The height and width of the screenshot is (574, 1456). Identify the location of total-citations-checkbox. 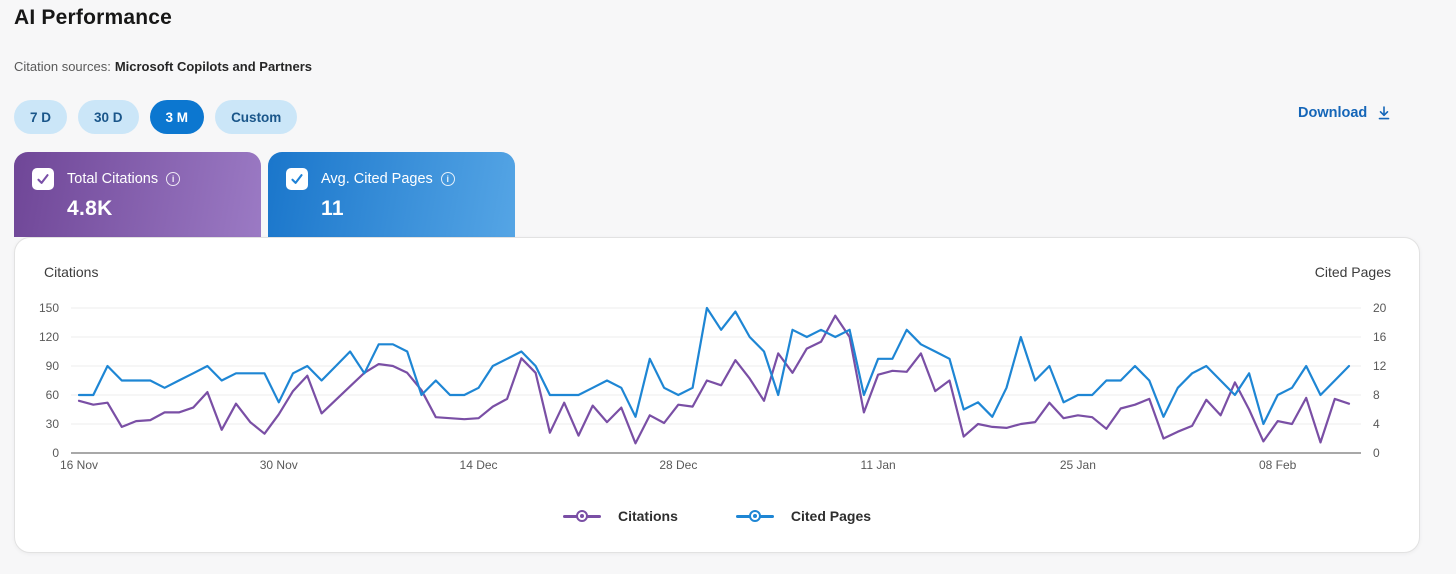
(43, 179).